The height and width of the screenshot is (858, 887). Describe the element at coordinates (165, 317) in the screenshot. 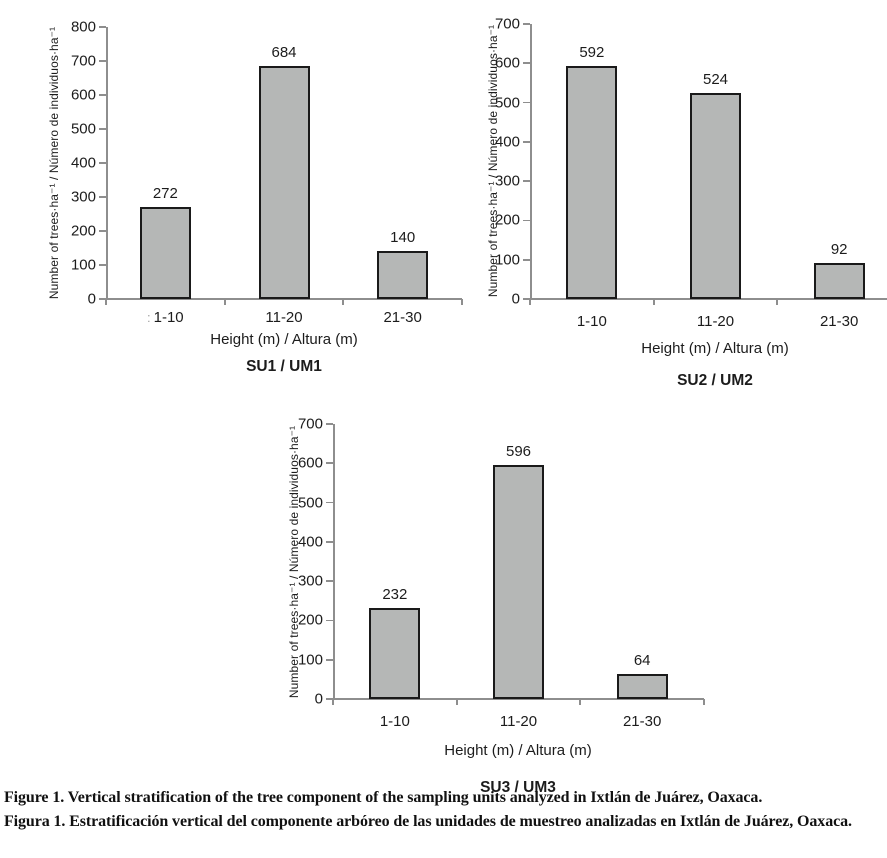

I see `x-tick-label: :1-10` at that location.